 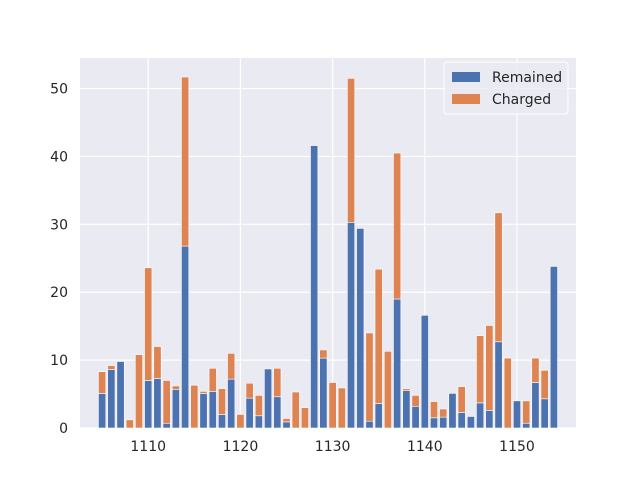 What do you see at coordinates (59, 259) in the screenshot?
I see `y-axis-ticks: 0 10 20 30 40 50` at bounding box center [59, 259].